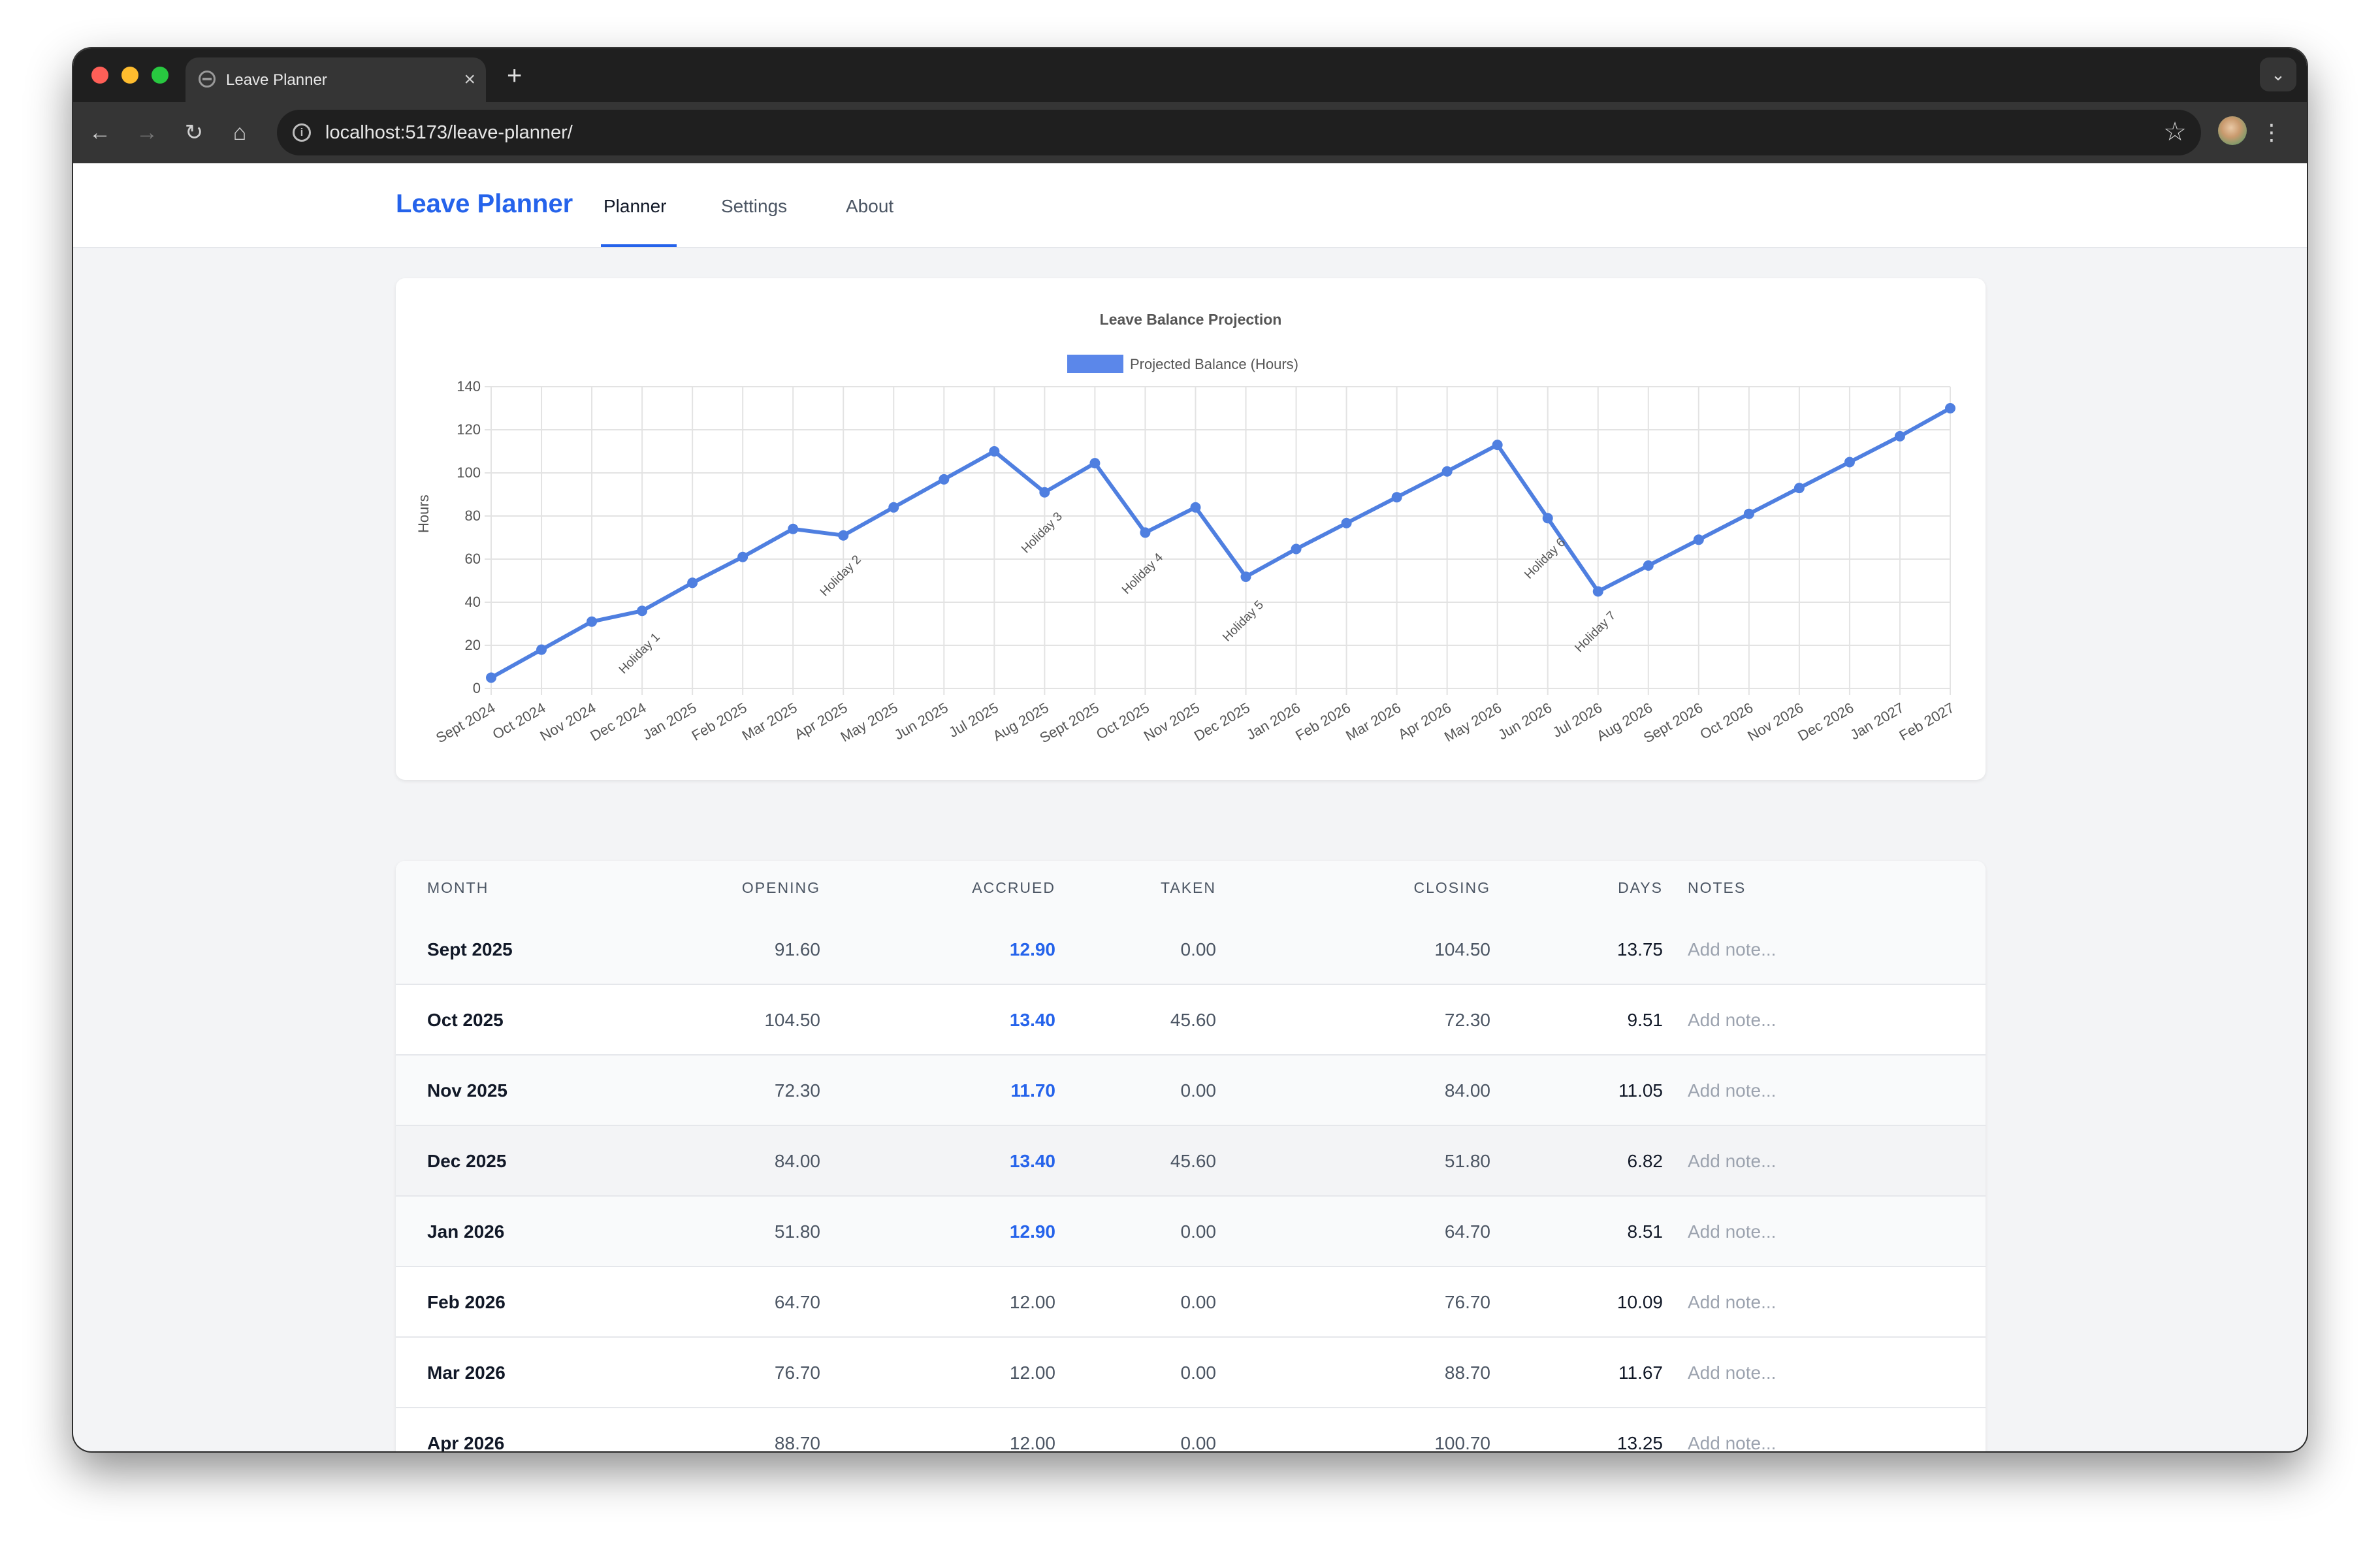 Image resolution: width=2380 pixels, height=1548 pixels. I want to click on cell-accrued: 12.90, so click(1032, 1231).